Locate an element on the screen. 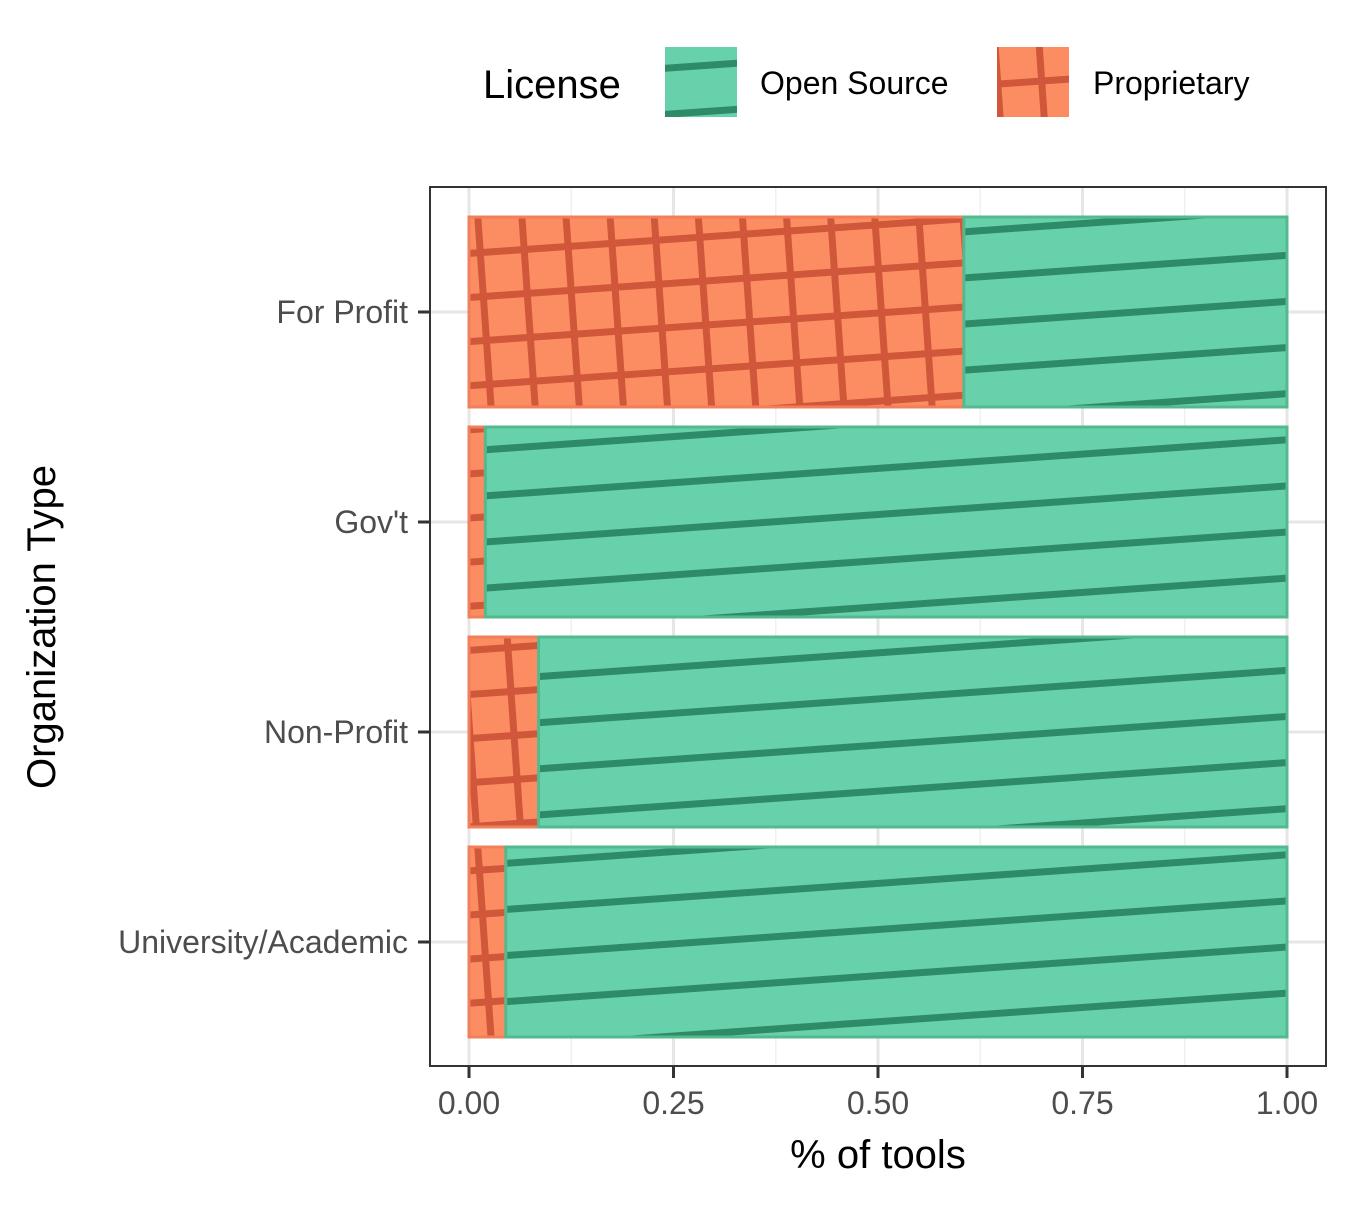  y-tick-label: University/Academic is located at coordinates (263, 942).